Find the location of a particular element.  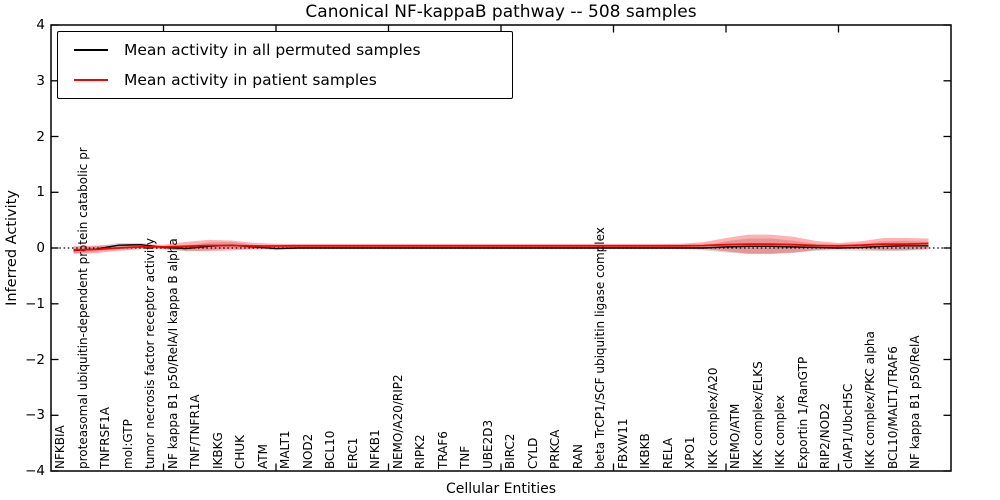

legend-entry-patient: Mean activity in patient samples is located at coordinates (293, 80).